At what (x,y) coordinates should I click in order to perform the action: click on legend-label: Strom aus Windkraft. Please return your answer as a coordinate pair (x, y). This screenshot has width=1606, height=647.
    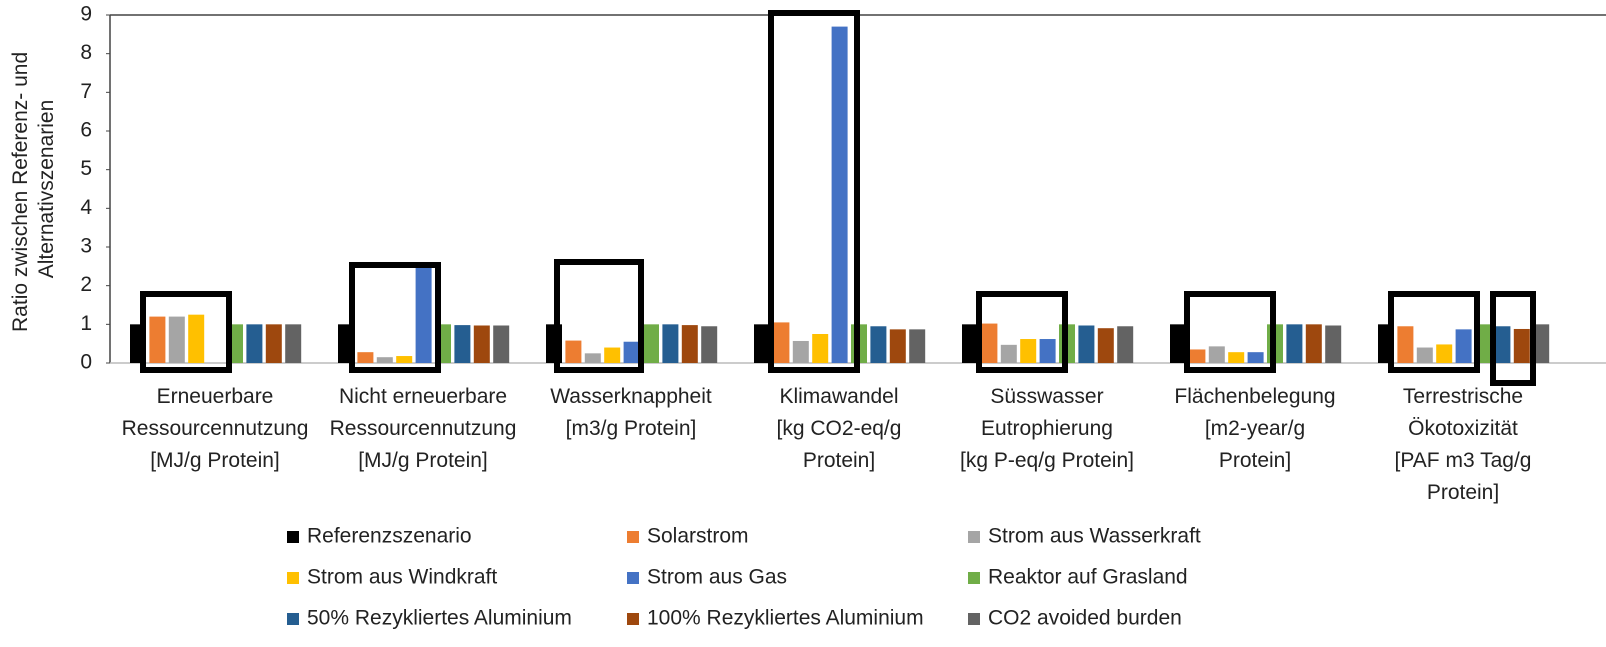
    Looking at the image, I should click on (402, 577).